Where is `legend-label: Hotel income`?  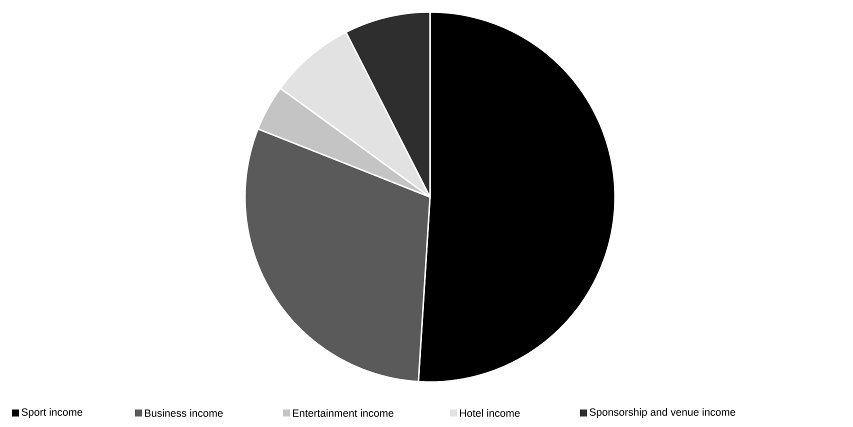 legend-label: Hotel income is located at coordinates (490, 413).